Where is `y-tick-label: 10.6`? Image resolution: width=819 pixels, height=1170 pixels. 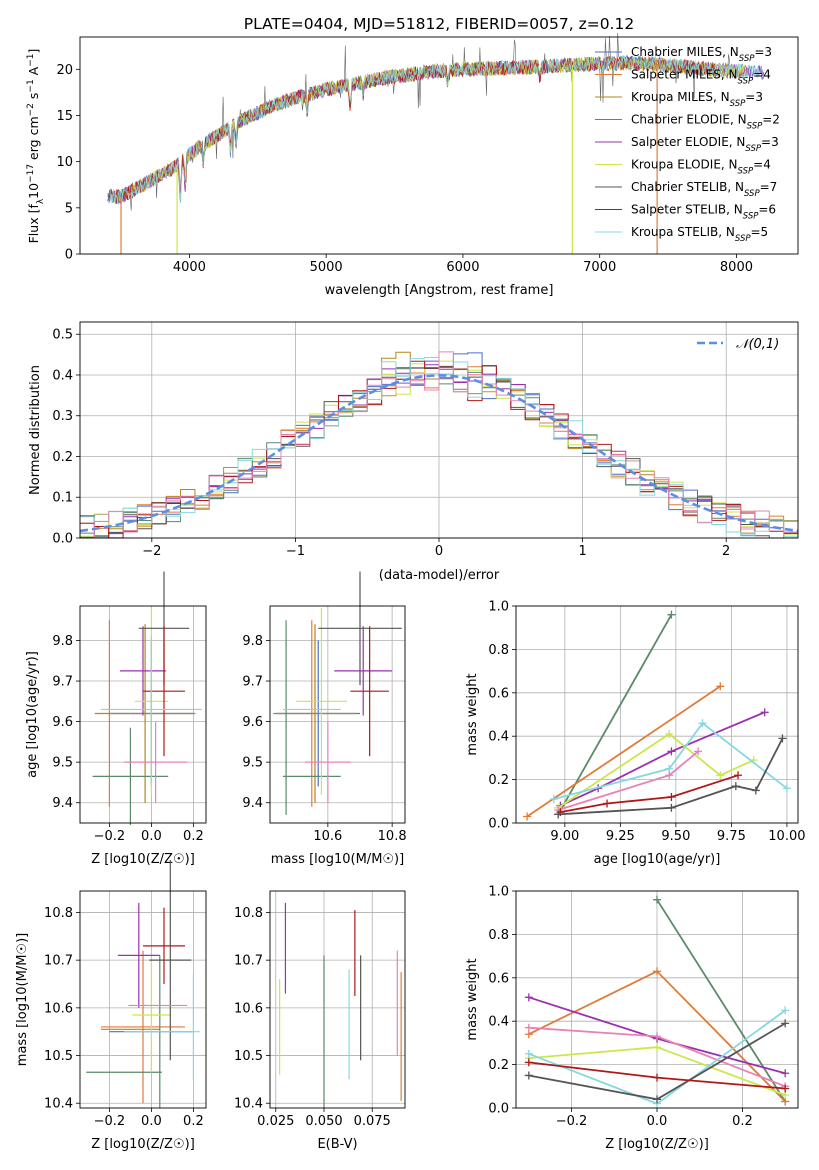
y-tick-label: 10.6 is located at coordinates (248, 1008).